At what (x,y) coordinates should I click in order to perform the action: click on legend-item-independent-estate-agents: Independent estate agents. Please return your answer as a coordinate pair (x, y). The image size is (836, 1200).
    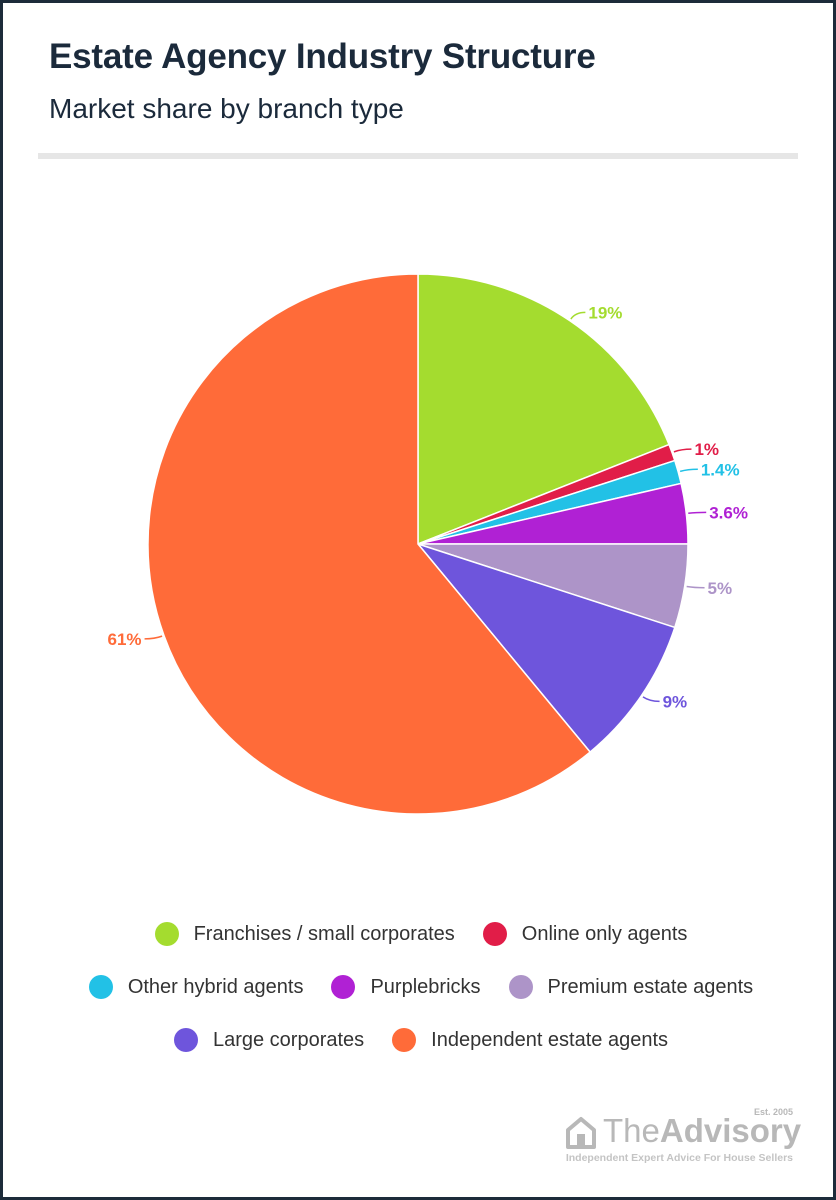
    Looking at the image, I should click on (530, 1040).